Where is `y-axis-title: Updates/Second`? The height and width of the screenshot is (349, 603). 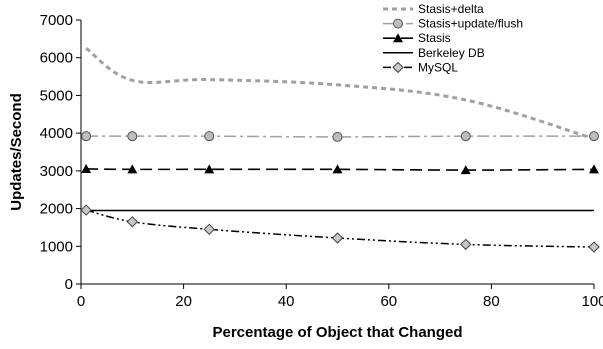
y-axis-title: Updates/Second is located at coordinates (16, 152).